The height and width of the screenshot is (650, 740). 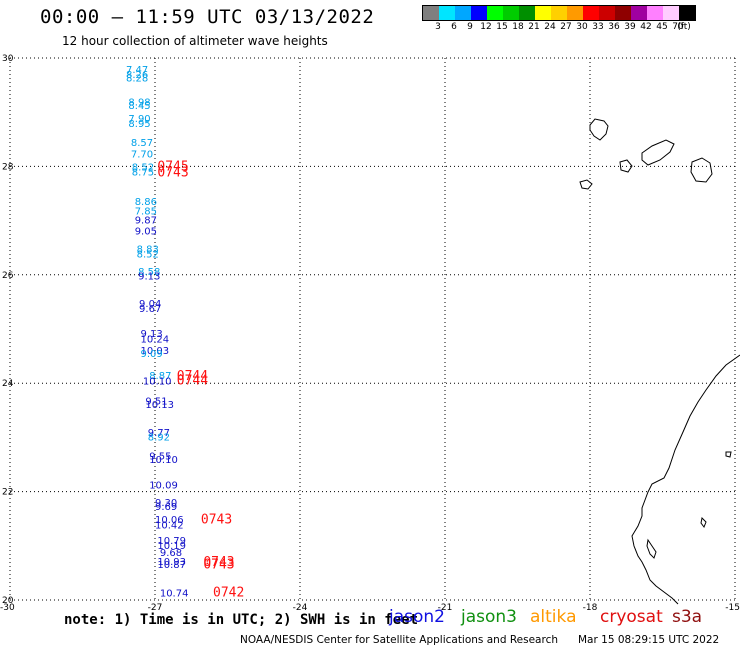 What do you see at coordinates (174, 594) in the screenshot?
I see `swh-label: 10.74` at bounding box center [174, 594].